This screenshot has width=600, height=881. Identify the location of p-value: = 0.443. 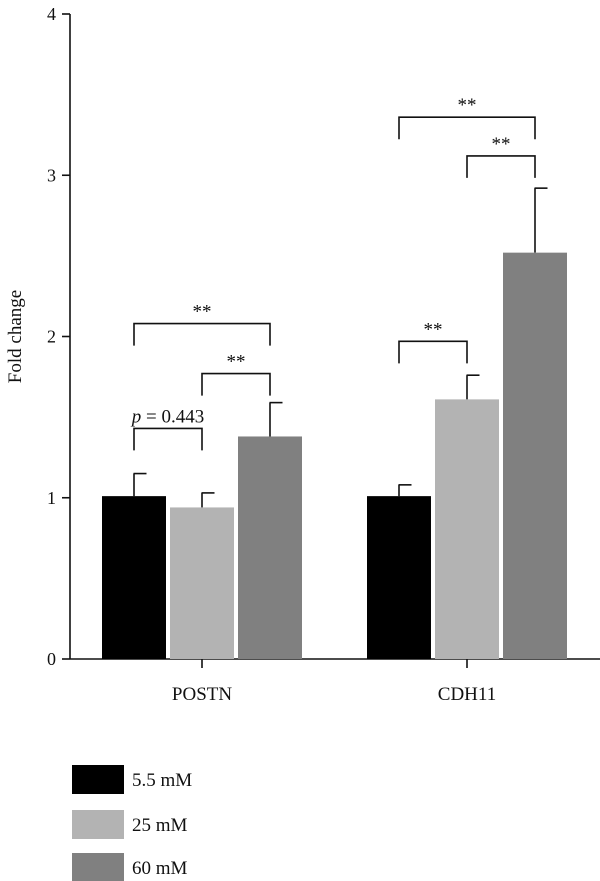
(172, 416).